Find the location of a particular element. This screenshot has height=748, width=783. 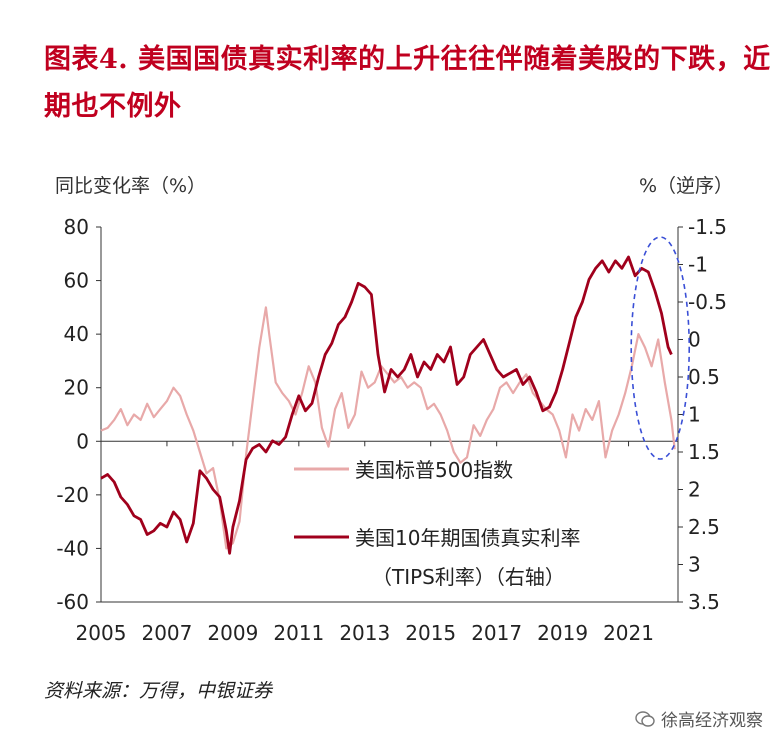

x-tick-label: 2015 is located at coordinates (430, 633).